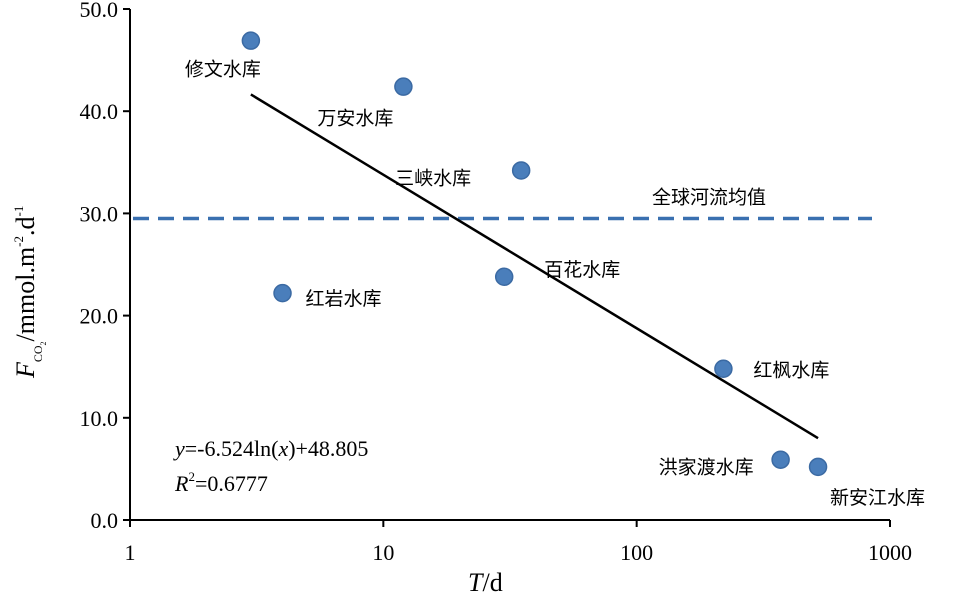  I want to click on y-axis-mid: .d, so click(25, 226).